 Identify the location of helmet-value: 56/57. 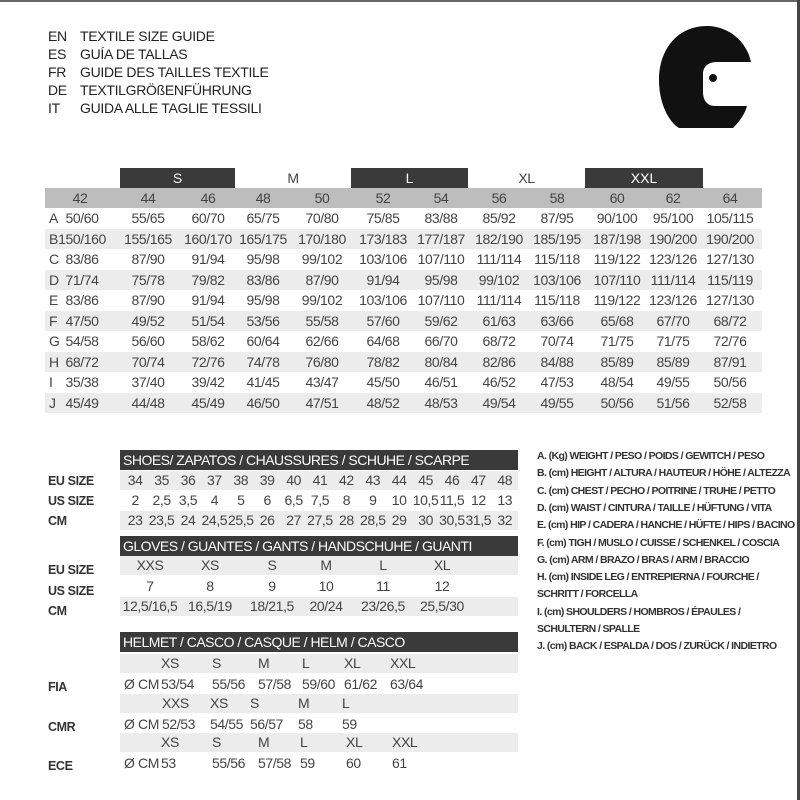
(267, 723).